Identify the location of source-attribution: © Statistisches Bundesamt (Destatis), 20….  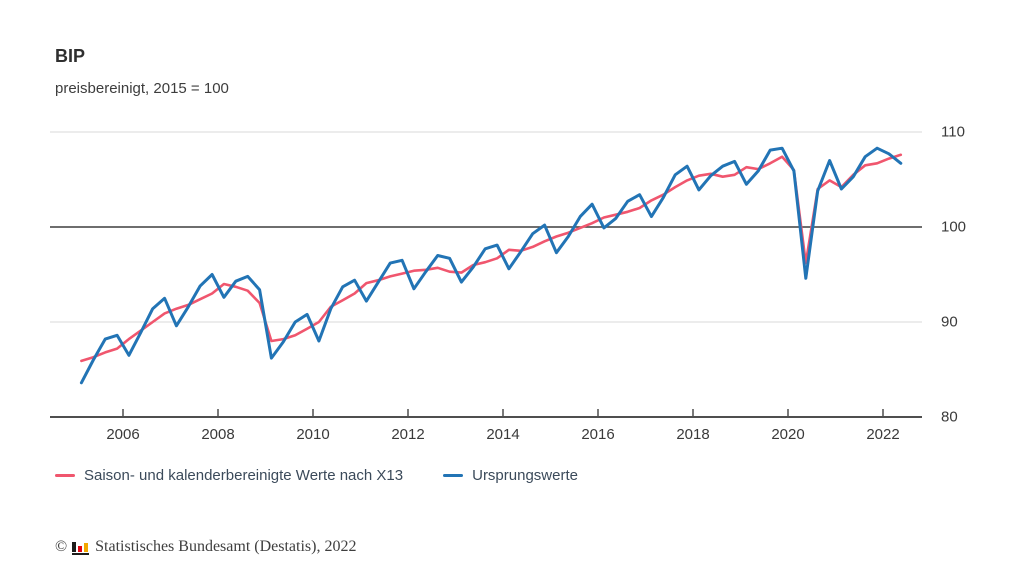
(205, 547).